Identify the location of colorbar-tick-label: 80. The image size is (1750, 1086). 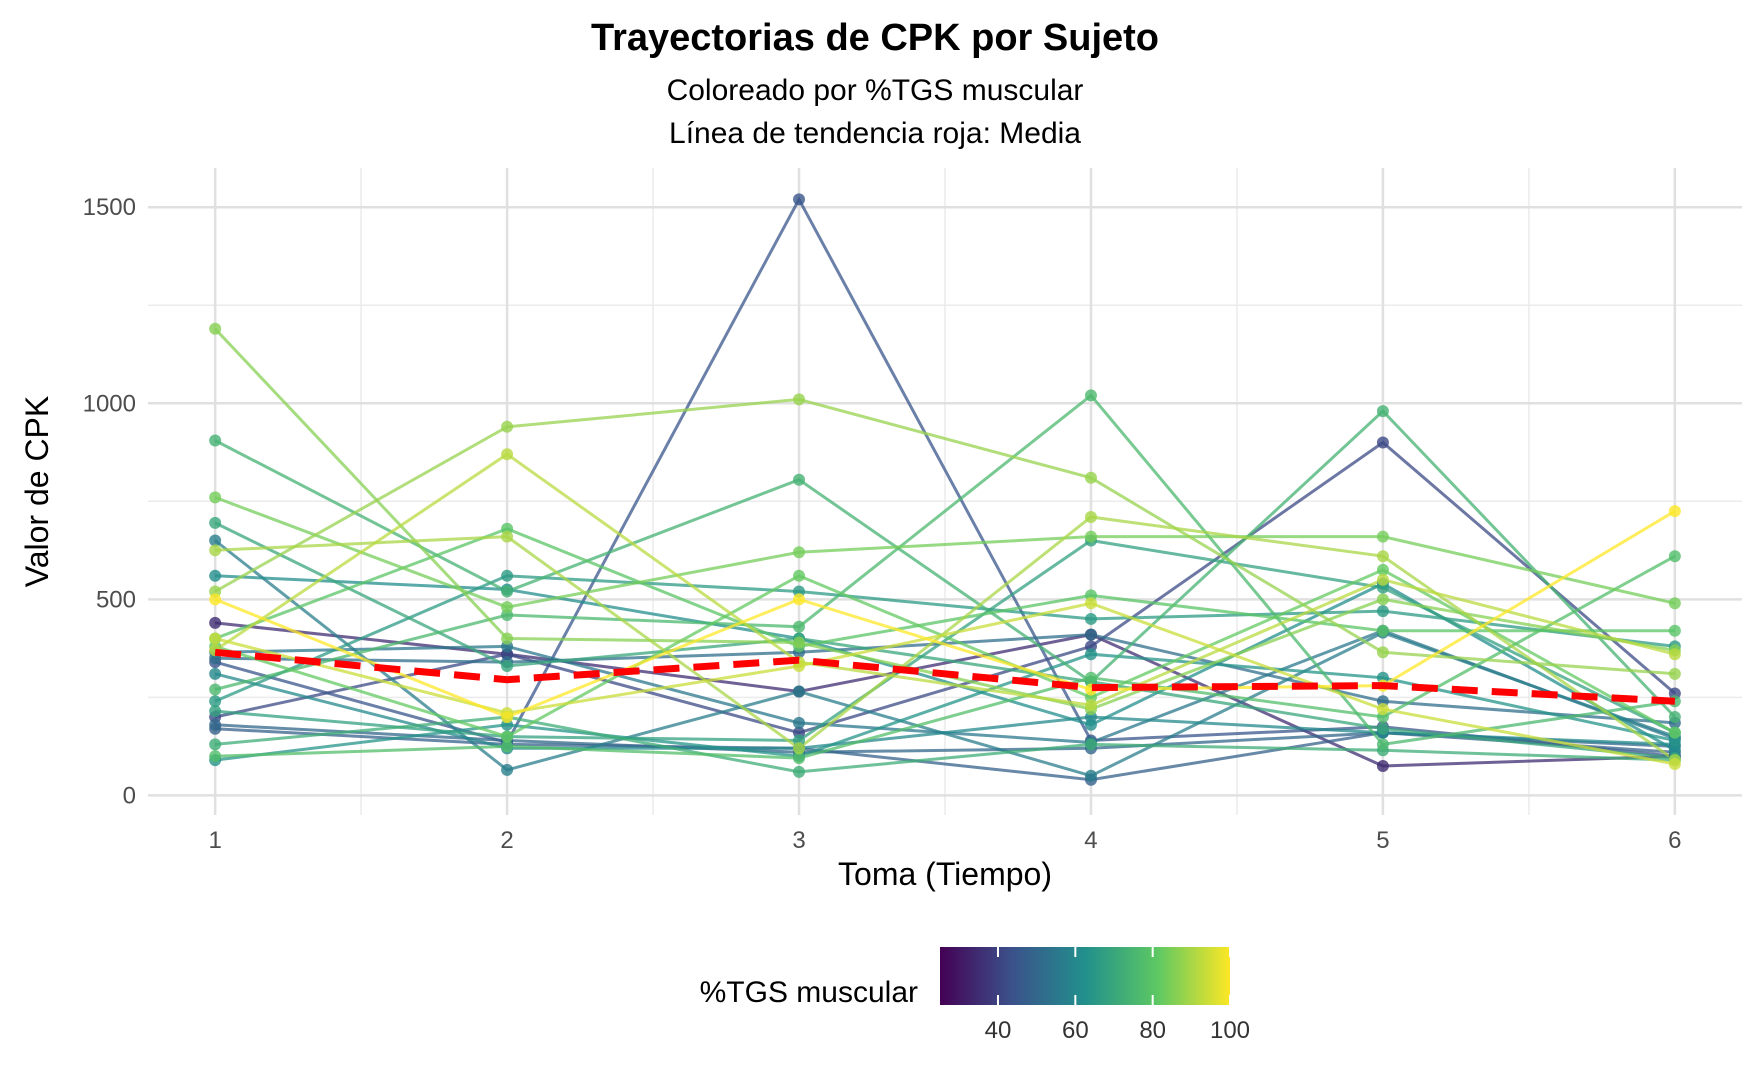
(1152, 1030).